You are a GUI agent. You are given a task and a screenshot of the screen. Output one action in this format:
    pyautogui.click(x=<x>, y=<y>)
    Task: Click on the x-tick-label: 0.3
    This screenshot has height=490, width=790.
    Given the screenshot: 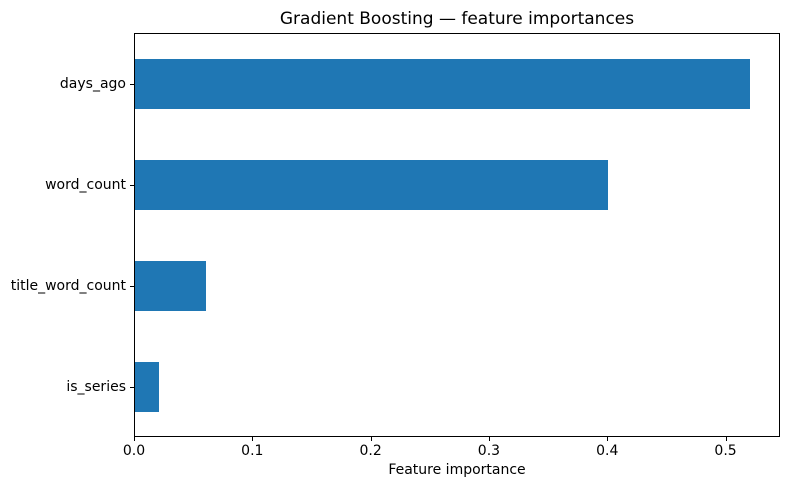 What is the action you would take?
    pyautogui.click(x=489, y=451)
    